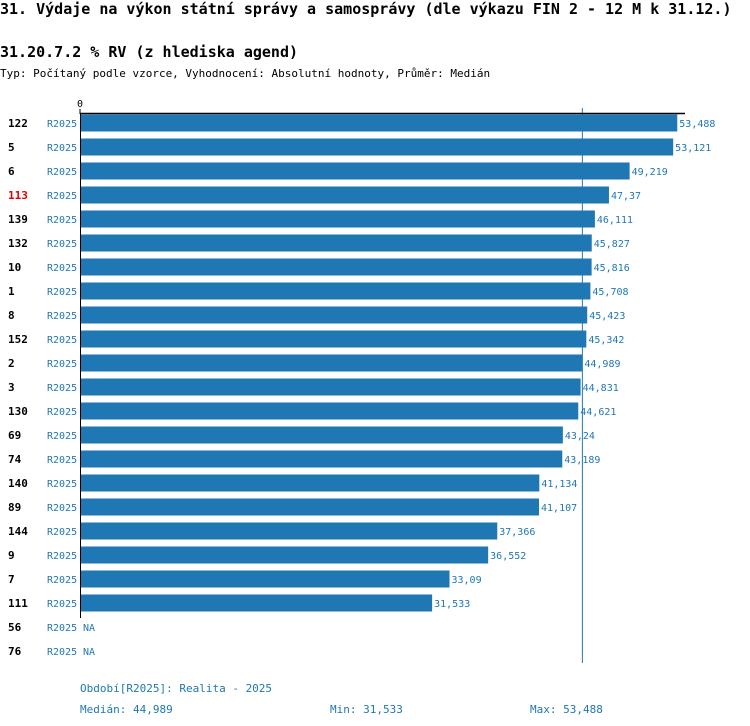 This screenshot has width=750, height=726. Describe the element at coordinates (14, 507) in the screenshot. I see `category-label: 89` at that location.